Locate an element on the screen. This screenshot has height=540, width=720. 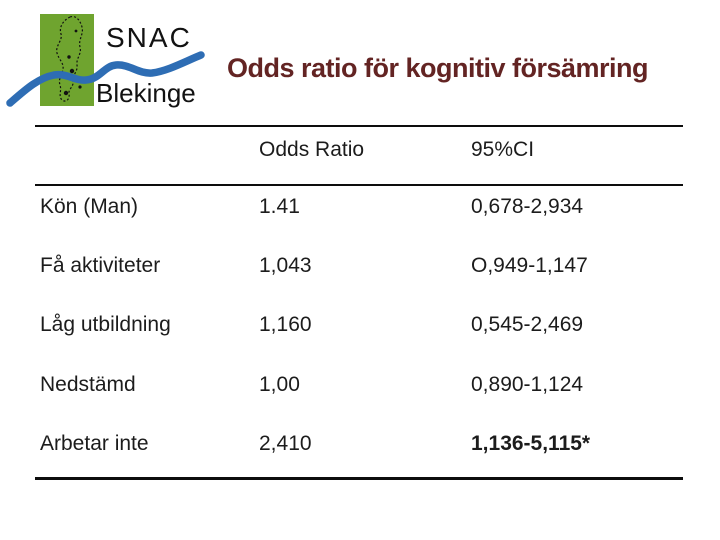
column-header-odds-ratio: Odds Ratio is located at coordinates (312, 149).